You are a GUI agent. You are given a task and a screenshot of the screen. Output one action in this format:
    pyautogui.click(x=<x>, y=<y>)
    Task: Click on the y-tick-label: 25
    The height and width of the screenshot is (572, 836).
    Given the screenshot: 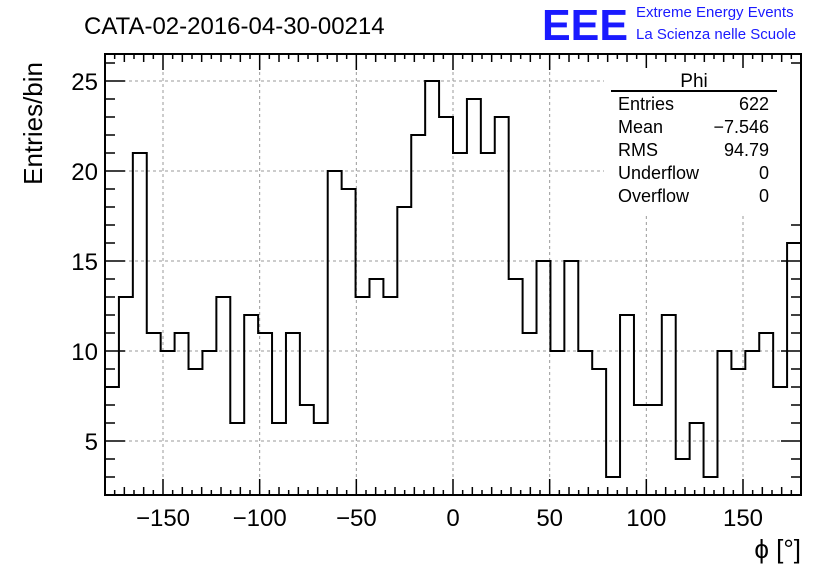 What is the action you would take?
    pyautogui.click(x=84, y=82)
    